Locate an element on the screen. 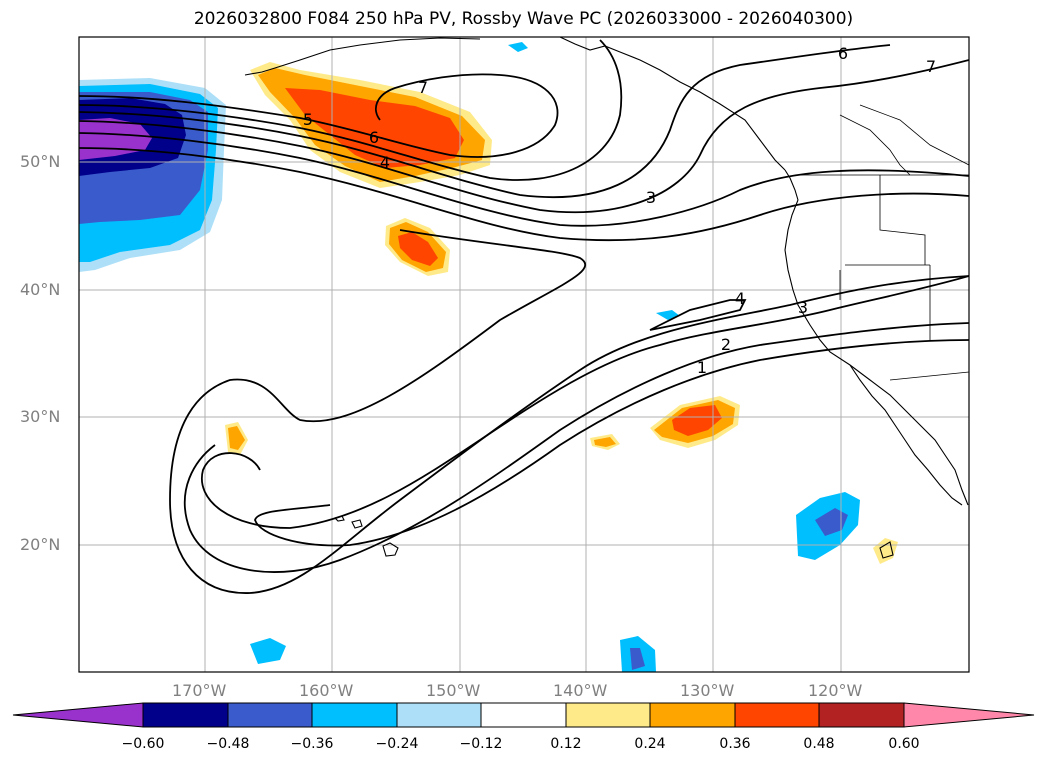 This screenshot has height=765, width=1047. us-west-coast is located at coordinates (876, 352).